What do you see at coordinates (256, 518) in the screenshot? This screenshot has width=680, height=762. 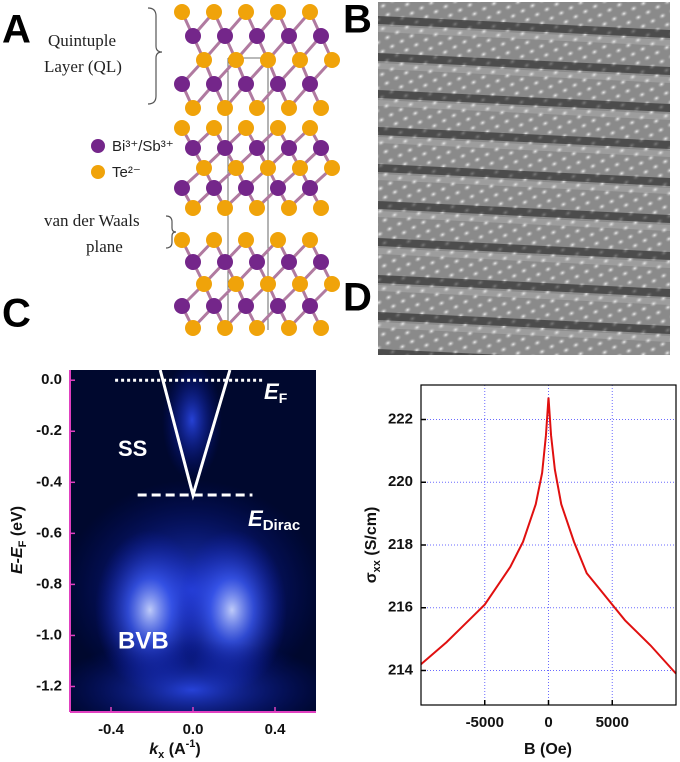 I see `annotation-part: E` at bounding box center [256, 518].